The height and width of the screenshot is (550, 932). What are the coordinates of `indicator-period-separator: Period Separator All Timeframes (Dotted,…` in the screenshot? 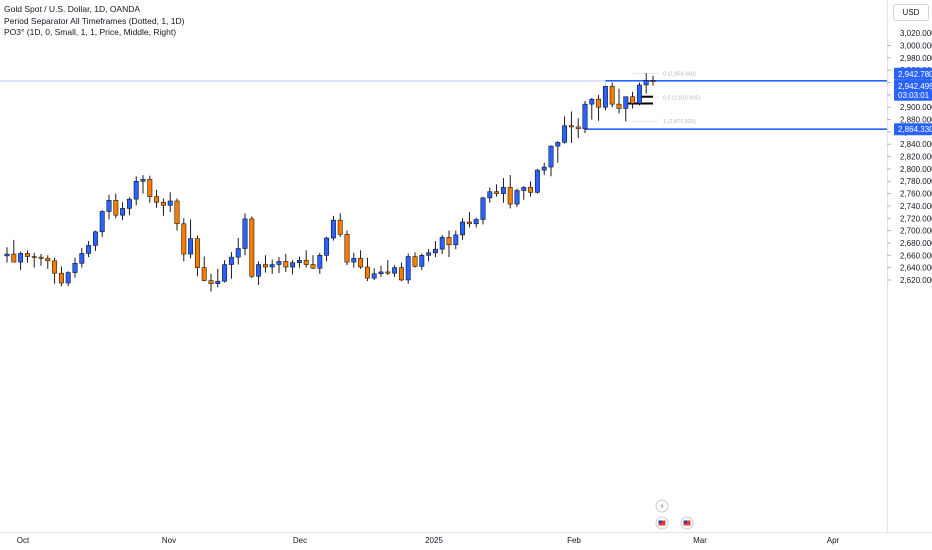 It's located at (94, 20).